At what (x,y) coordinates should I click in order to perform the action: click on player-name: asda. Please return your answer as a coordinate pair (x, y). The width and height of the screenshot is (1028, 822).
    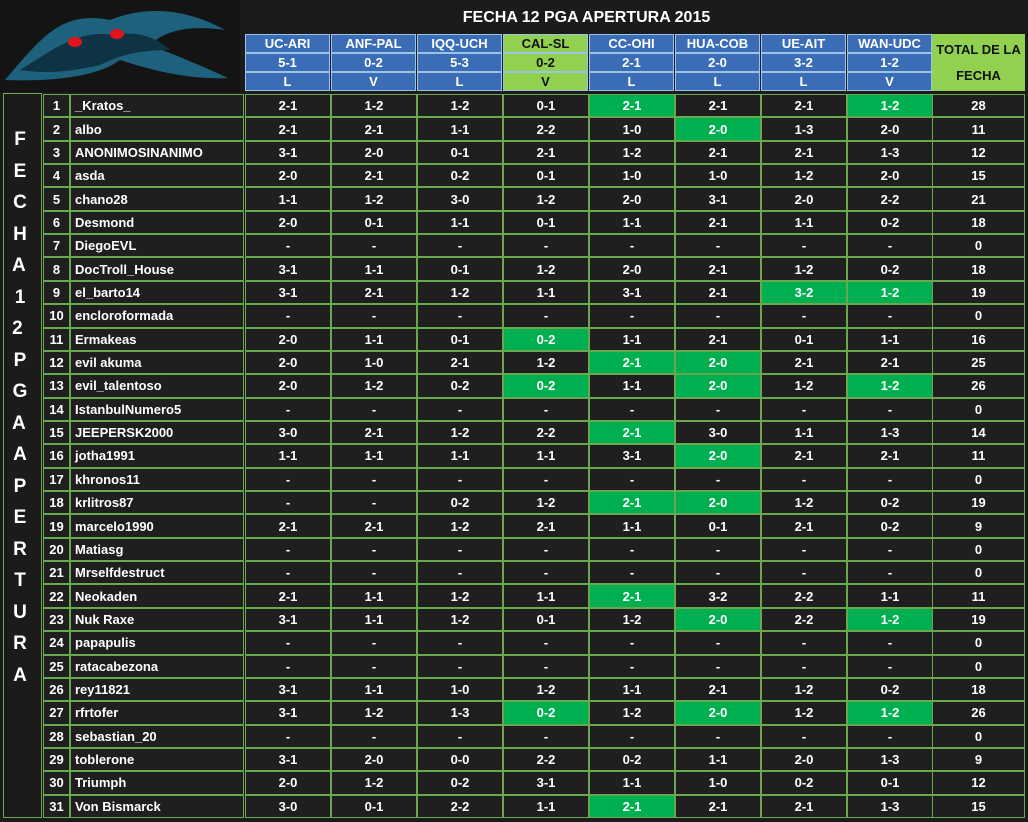
    Looking at the image, I should click on (157, 176).